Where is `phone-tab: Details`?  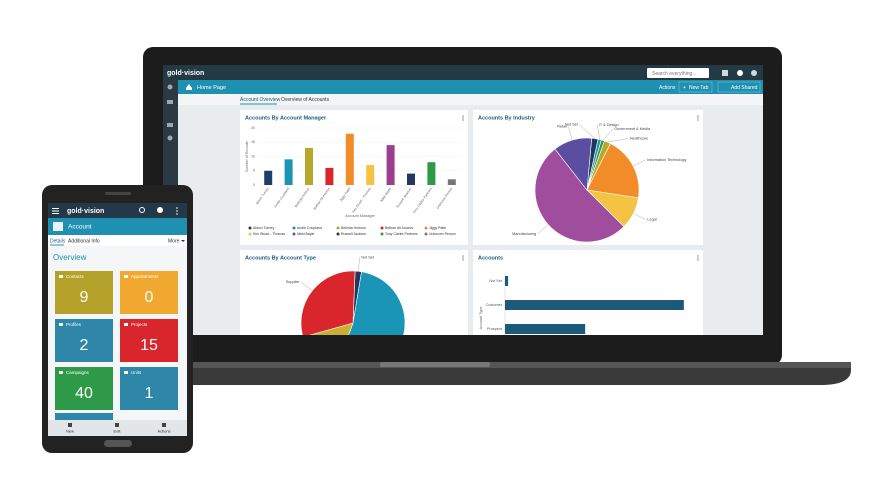 phone-tab: Details is located at coordinates (58, 241).